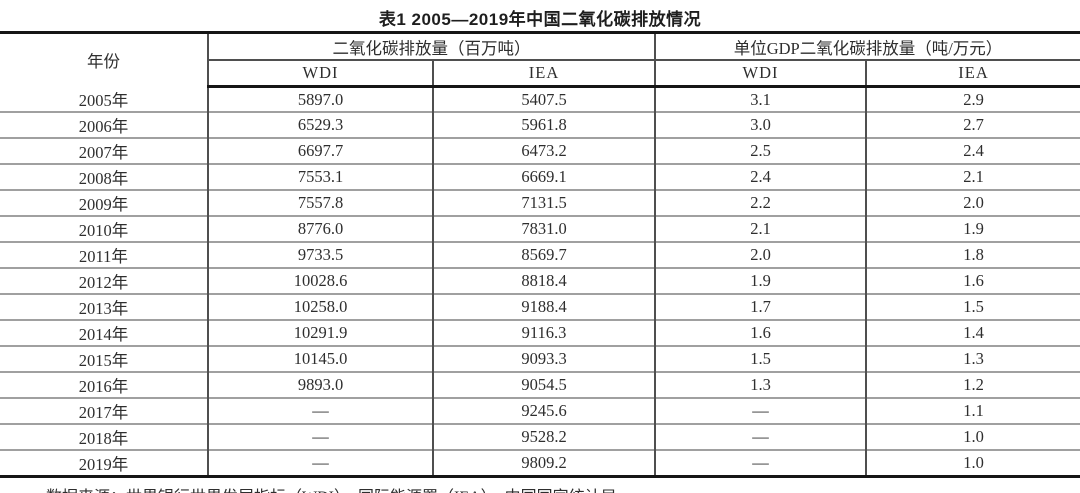 Image resolution: width=1080 pixels, height=493 pixels. Describe the element at coordinates (973, 410) in the screenshot. I see `value-cell: 1.1` at that location.